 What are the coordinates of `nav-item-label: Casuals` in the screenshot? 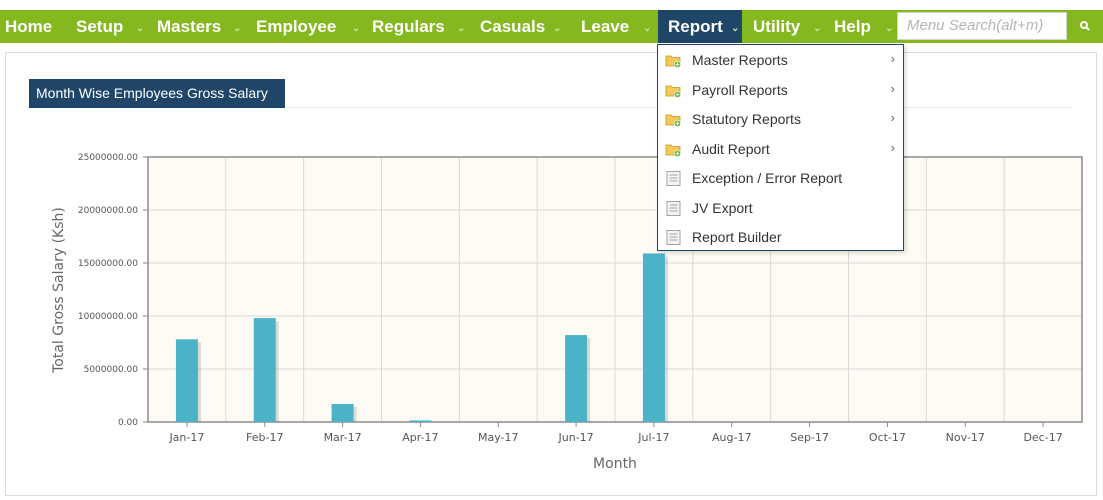 It's located at (513, 26).